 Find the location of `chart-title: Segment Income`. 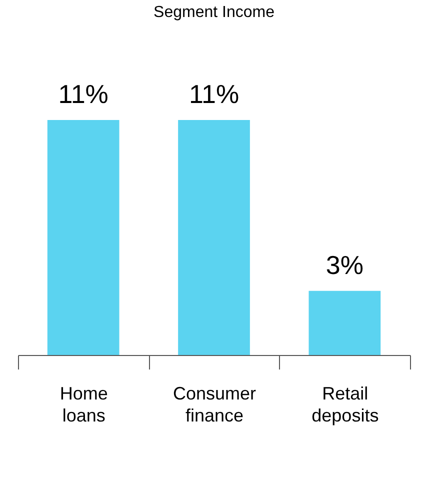

chart-title: Segment Income is located at coordinates (214, 12).